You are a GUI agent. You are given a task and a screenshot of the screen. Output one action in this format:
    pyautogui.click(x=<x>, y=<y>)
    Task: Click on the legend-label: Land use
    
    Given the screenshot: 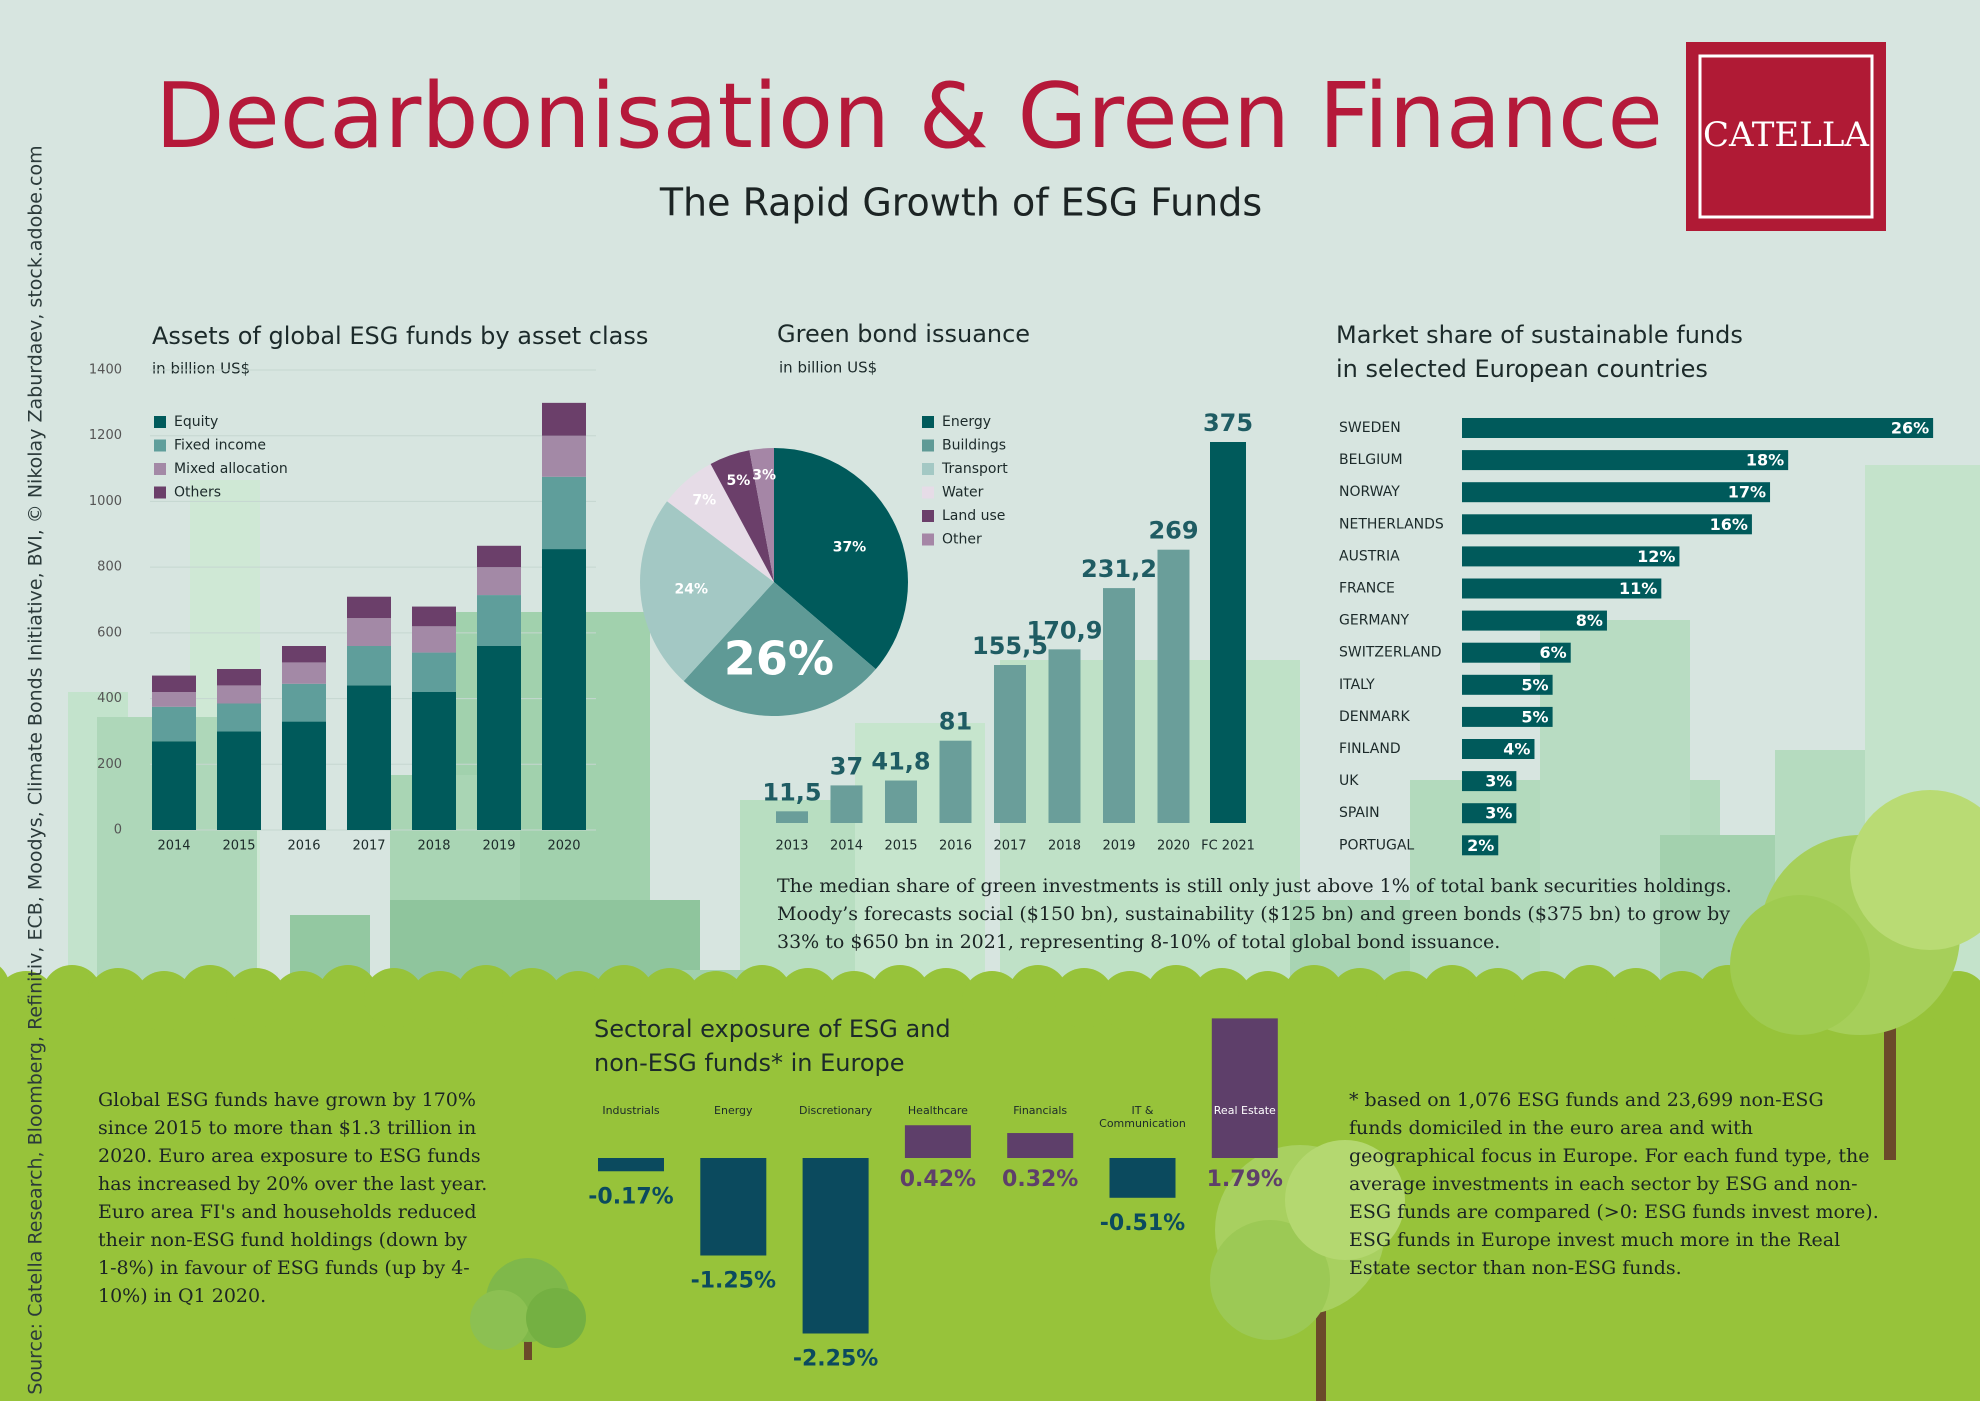 What is the action you would take?
    pyautogui.click(x=973, y=516)
    